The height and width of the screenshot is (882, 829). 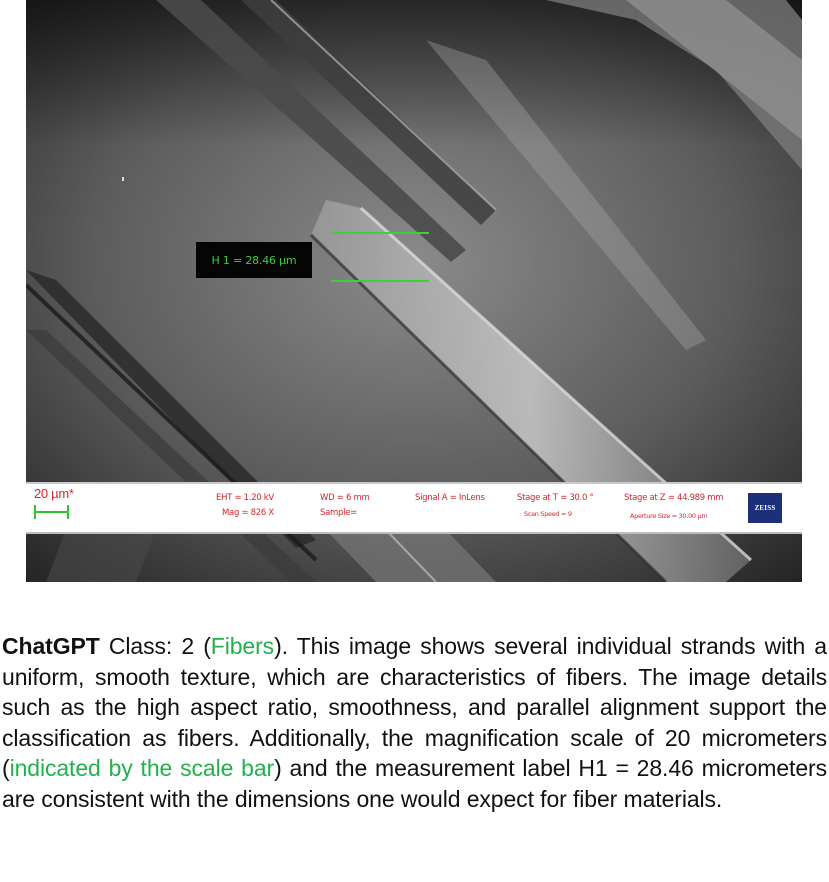 I want to click on caption-highlight: indicated by the scale bar, so click(x=142, y=768).